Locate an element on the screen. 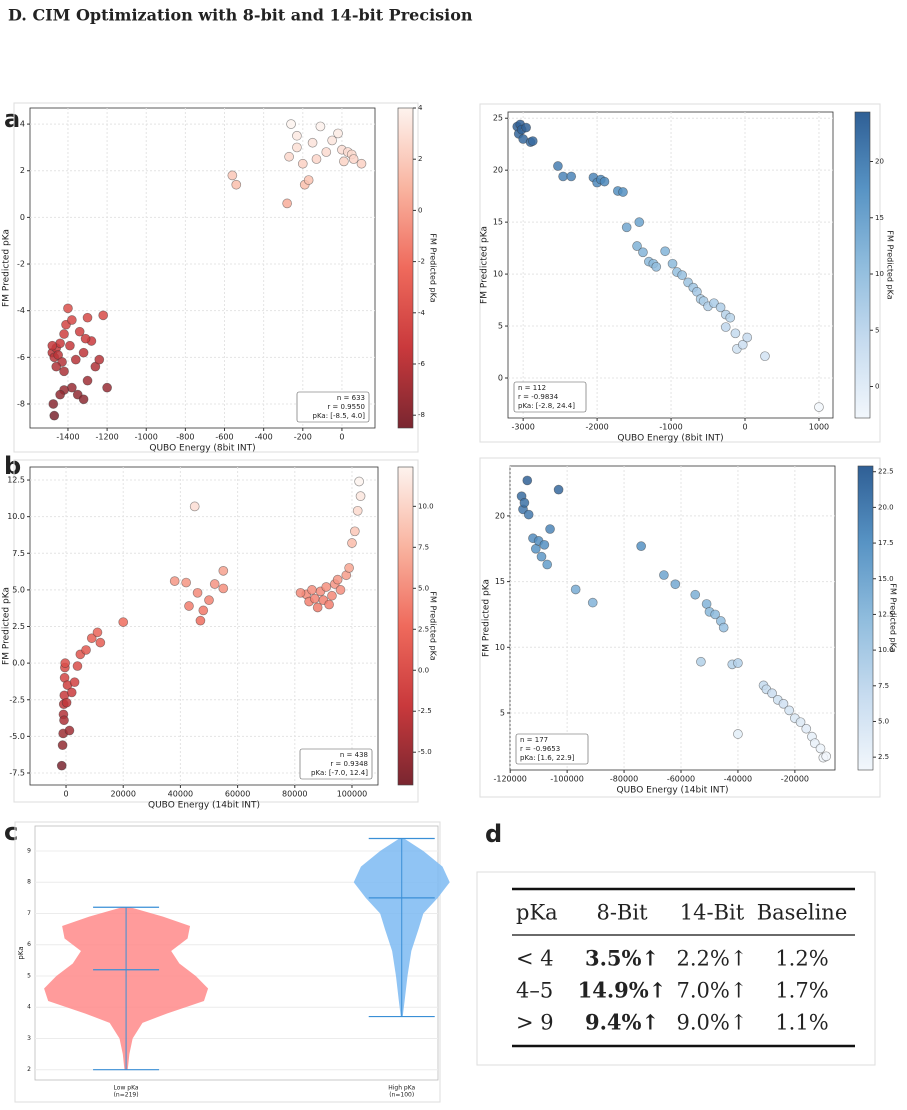 This screenshot has height=1110, width=907. y-tick-label: 10 is located at coordinates (498, 274).